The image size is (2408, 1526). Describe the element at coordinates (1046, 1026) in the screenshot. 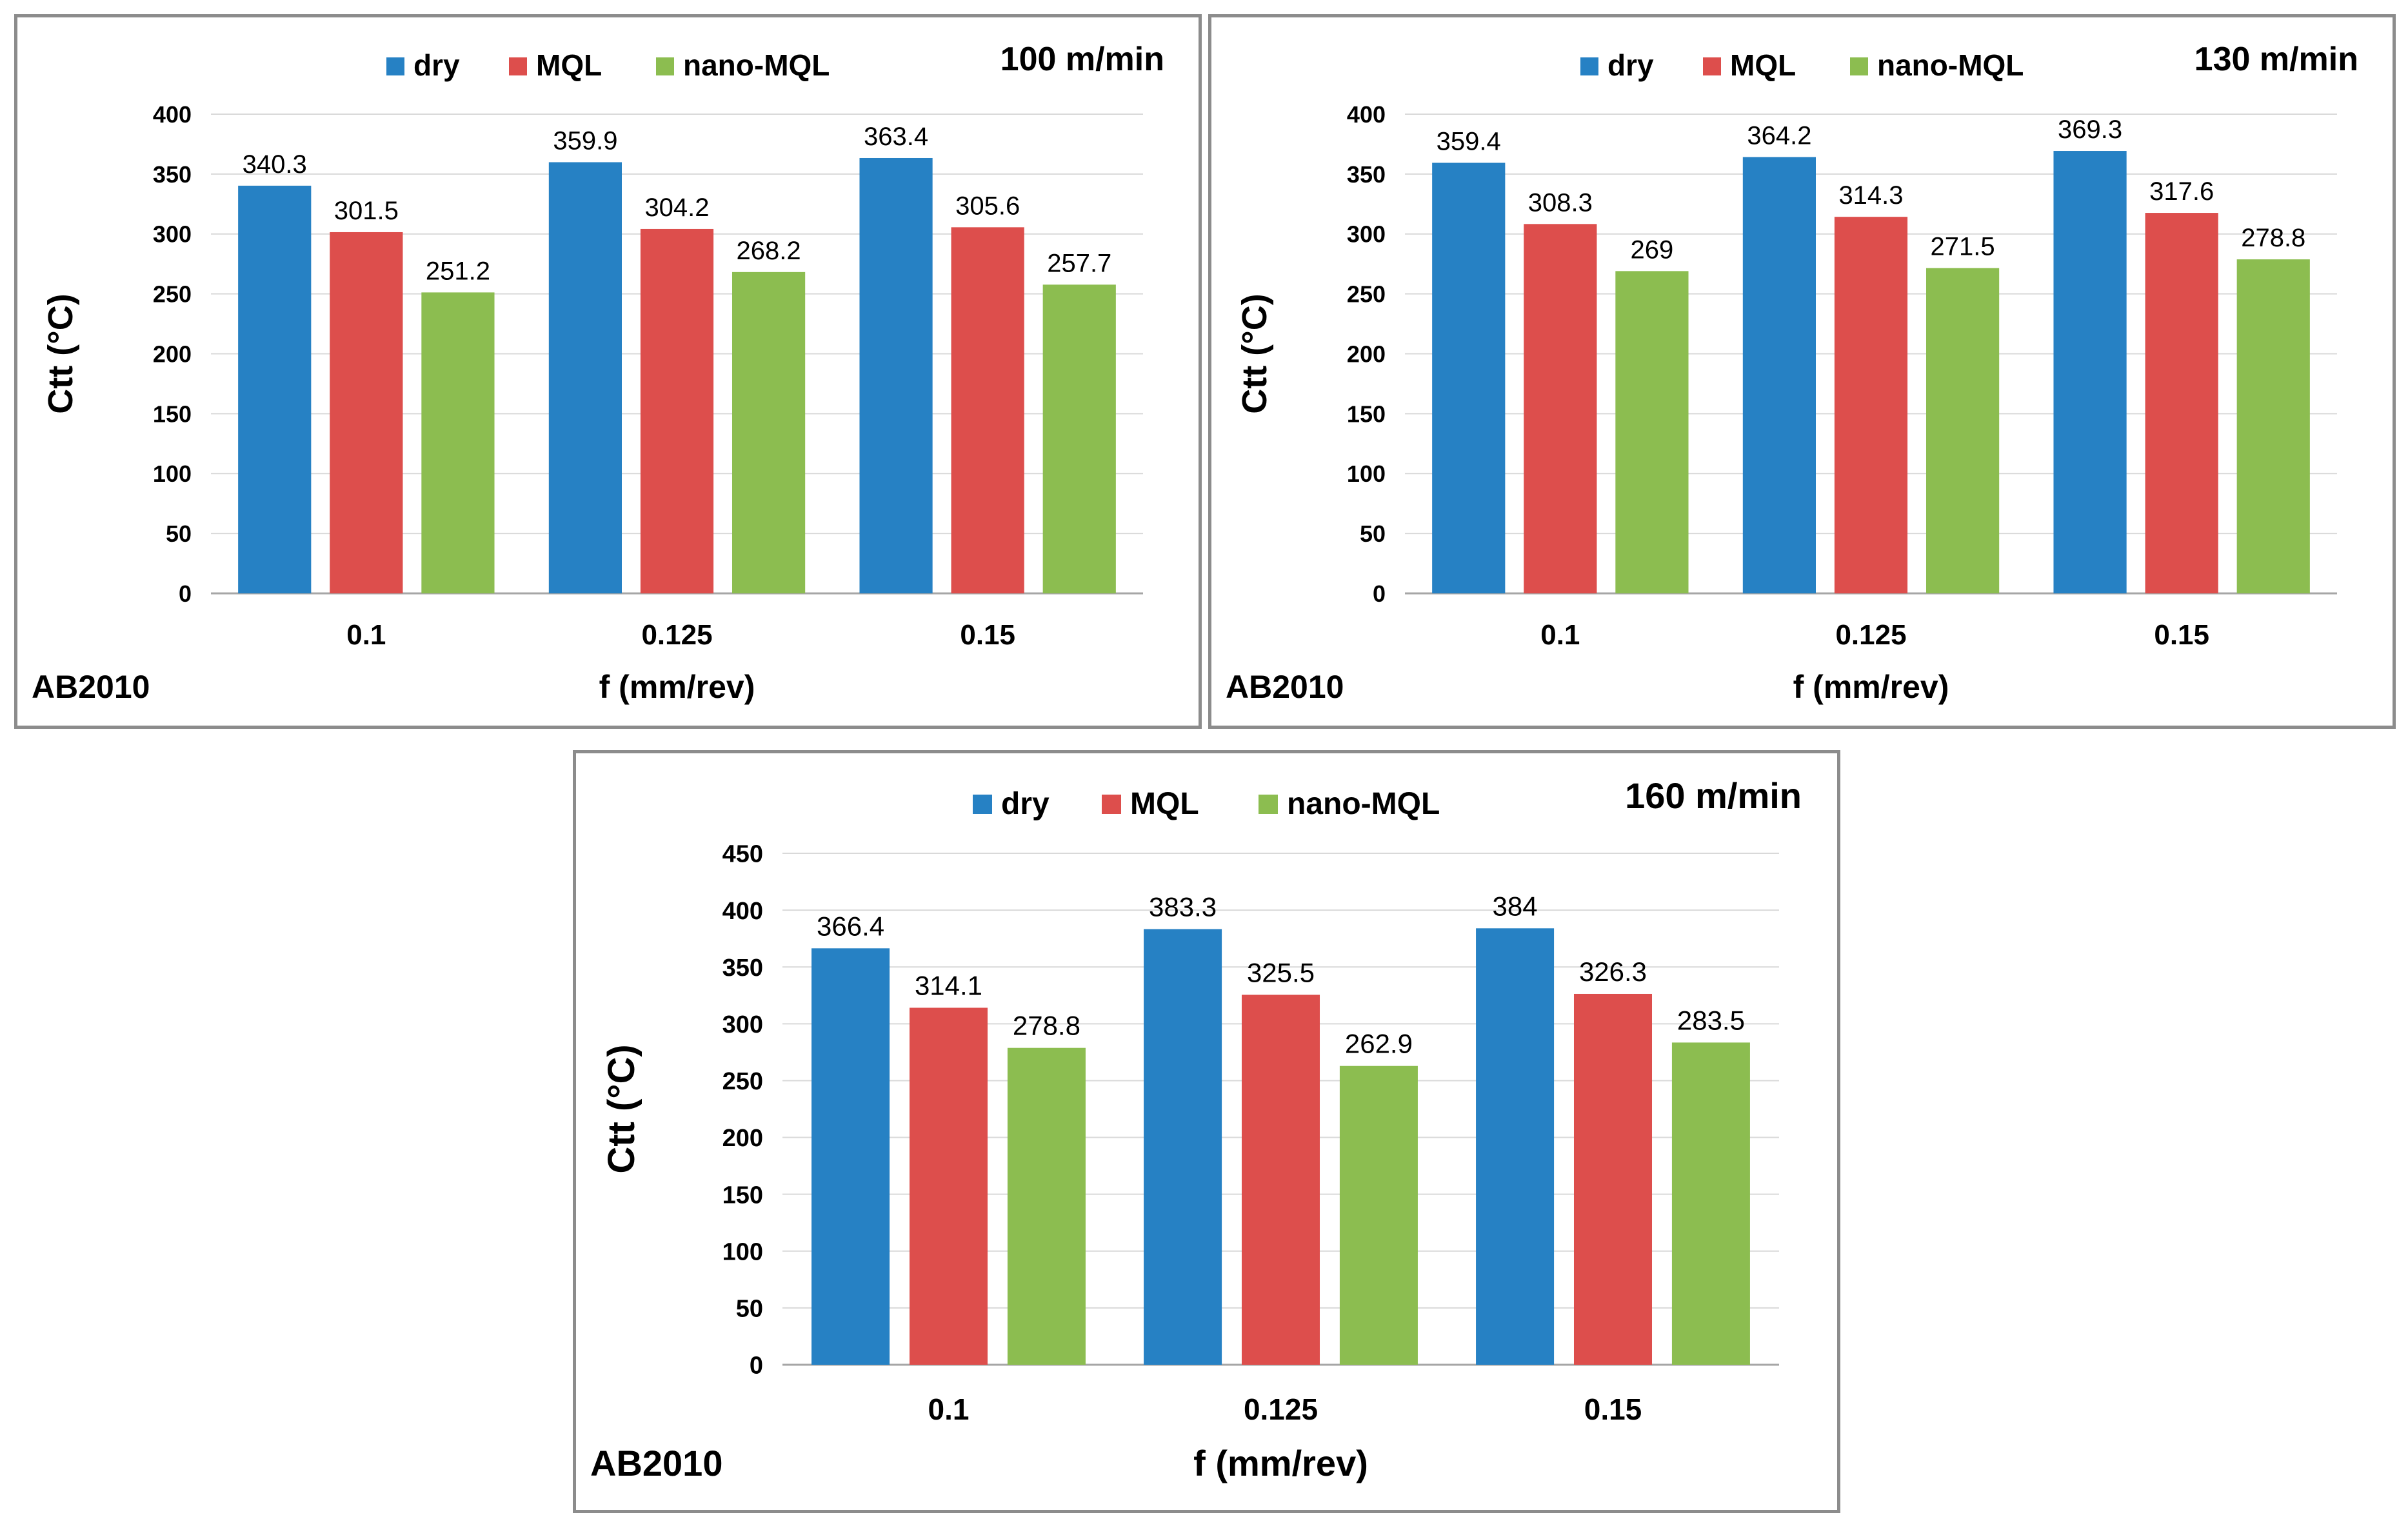

I see `data-label: 278.8` at that location.